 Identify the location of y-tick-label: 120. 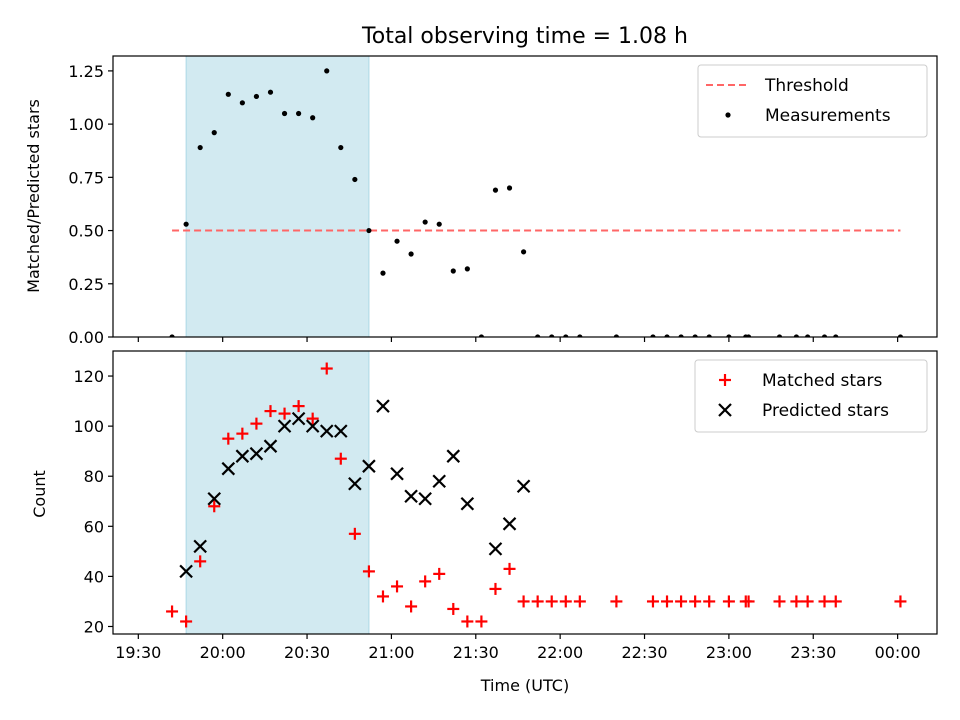
(88, 376).